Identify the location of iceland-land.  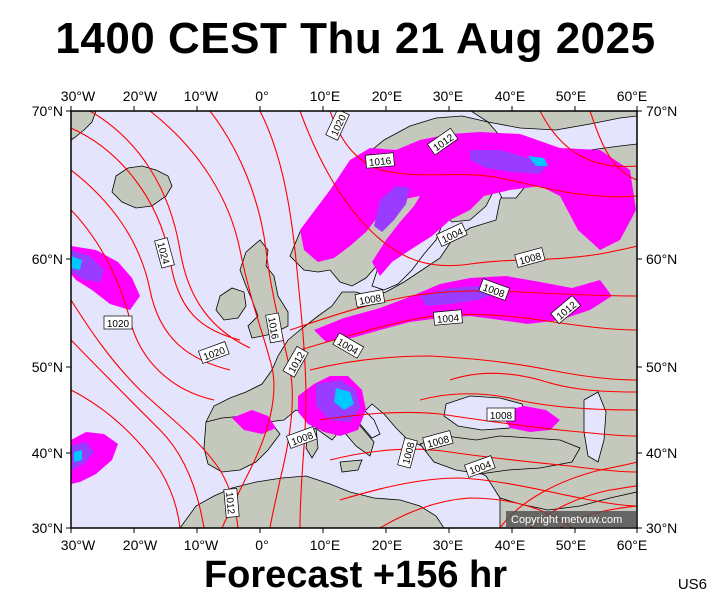
(142, 187).